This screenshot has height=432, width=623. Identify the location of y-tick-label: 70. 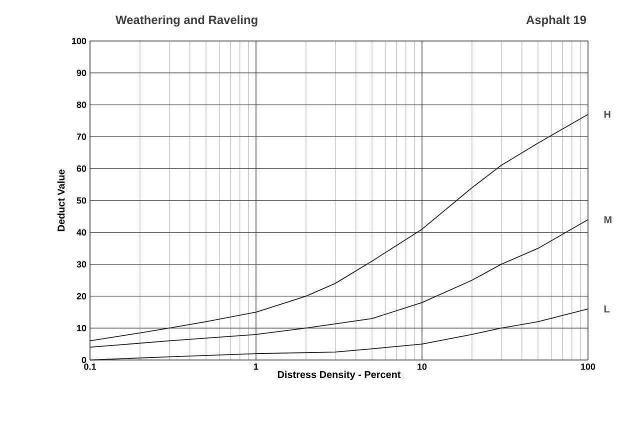
(81, 137).